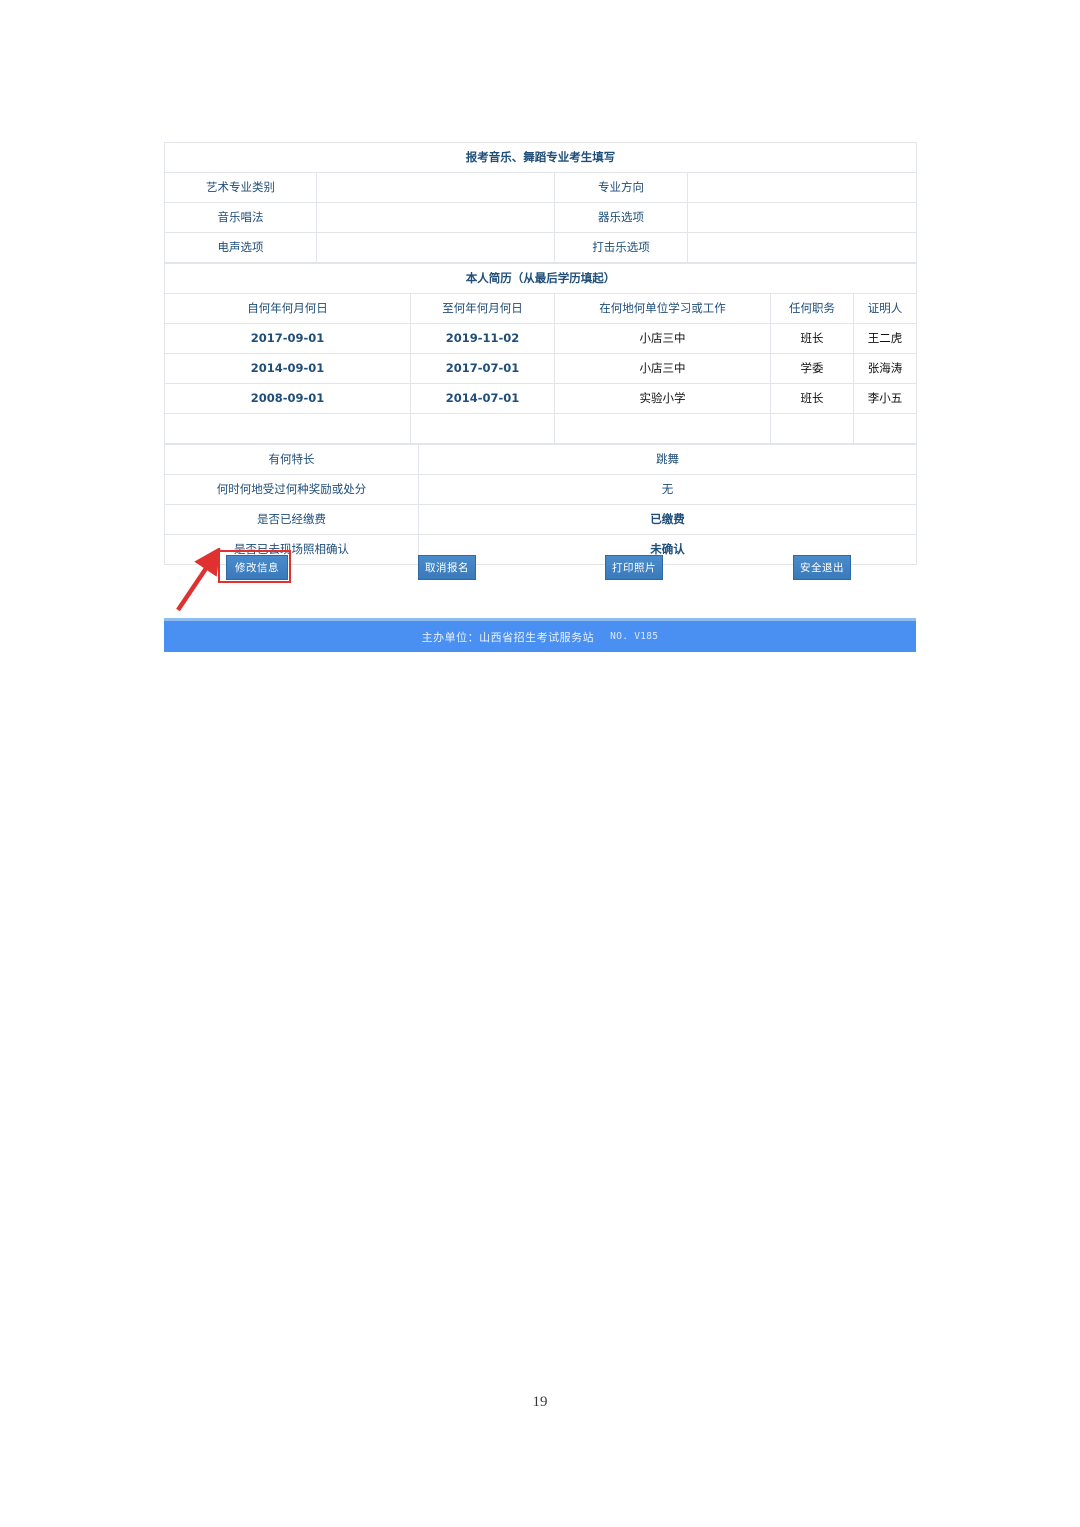 Image resolution: width=1080 pixels, height=1527 pixels. What do you see at coordinates (287, 368) in the screenshot?
I see `cell-from: 2014-09-01` at bounding box center [287, 368].